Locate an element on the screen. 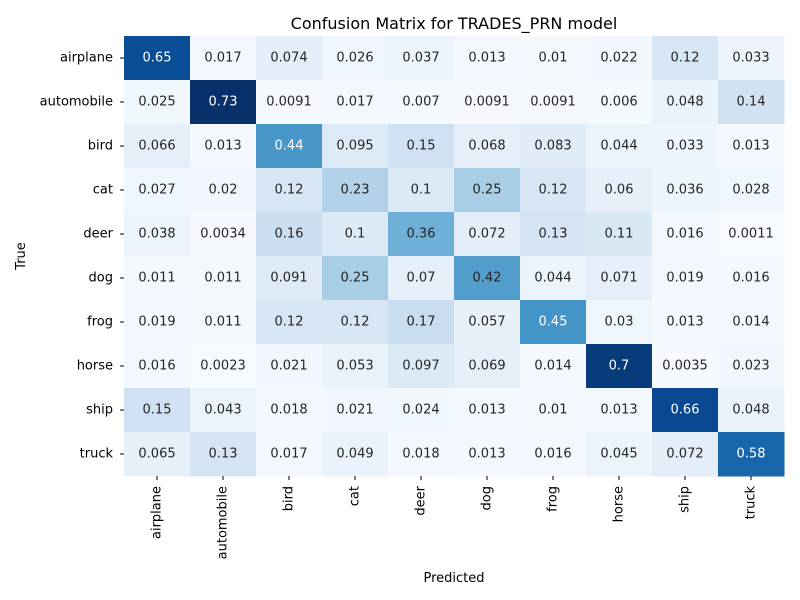 The height and width of the screenshot is (600, 800). cell-value-label: 0.36 is located at coordinates (421, 234).